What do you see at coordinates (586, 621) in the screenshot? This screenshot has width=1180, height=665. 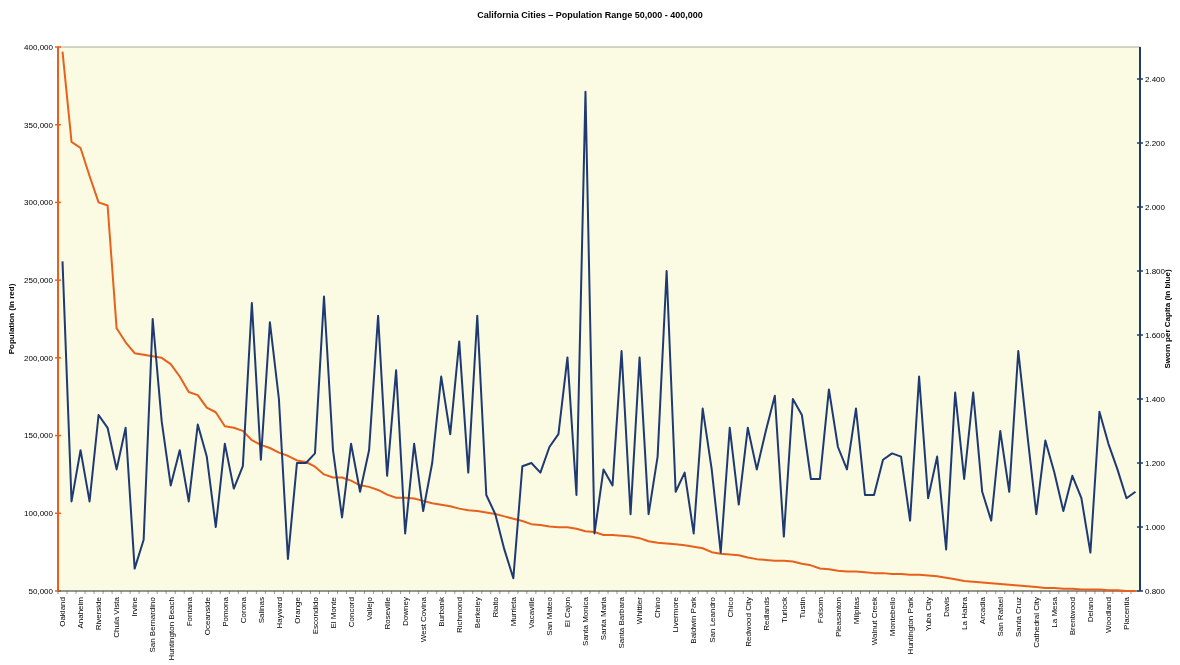 I see `x-tick-label: Santa Monica` at bounding box center [586, 621].